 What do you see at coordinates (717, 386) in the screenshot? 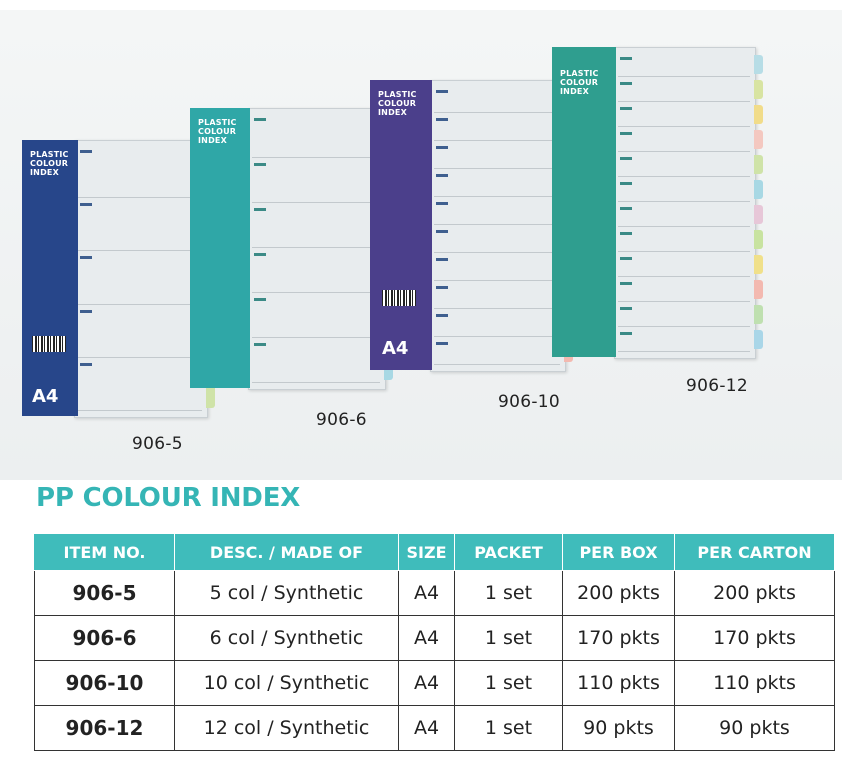
I see `product-label-906-12: 906-12` at bounding box center [717, 386].